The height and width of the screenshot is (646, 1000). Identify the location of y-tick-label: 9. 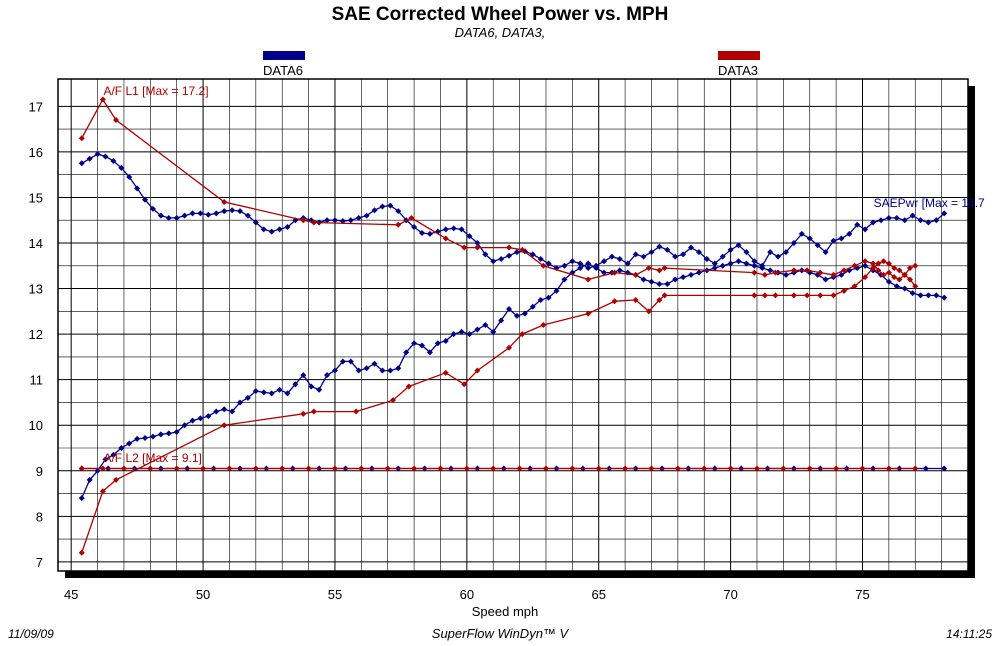
(39, 471).